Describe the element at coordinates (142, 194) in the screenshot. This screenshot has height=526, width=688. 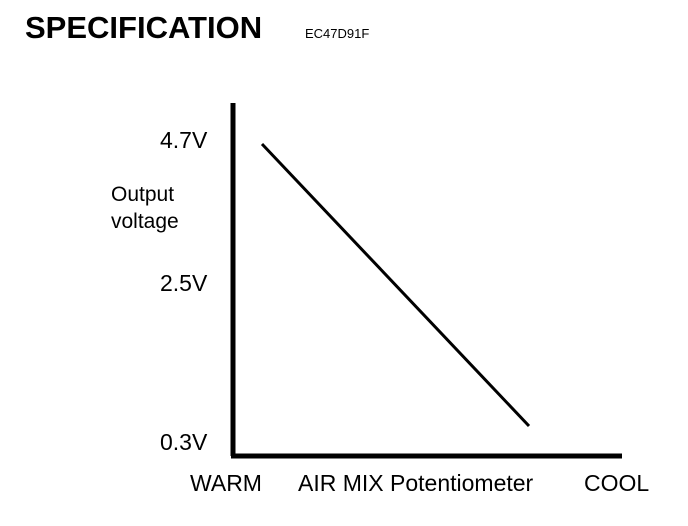
I see `y-axis-label-line-1: Output` at that location.